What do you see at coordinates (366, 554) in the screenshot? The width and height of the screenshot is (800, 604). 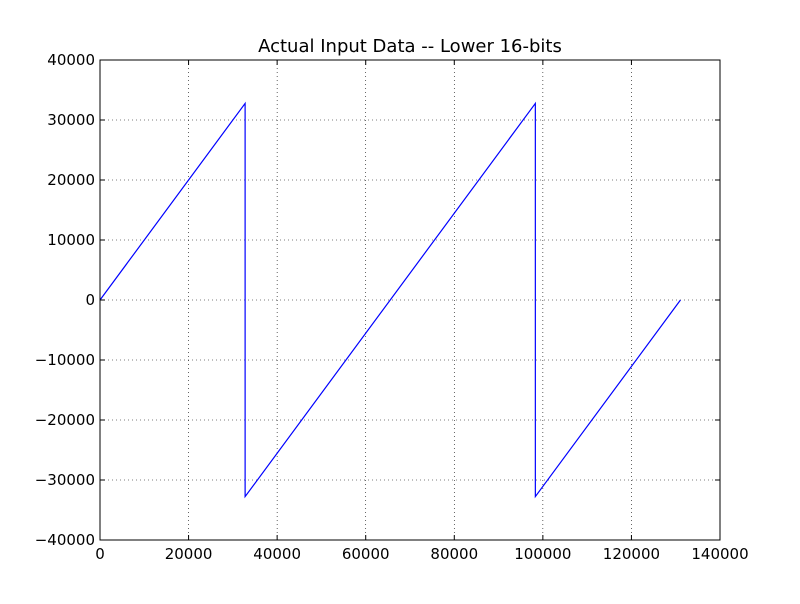 I see `x-tick-label: 60000` at bounding box center [366, 554].